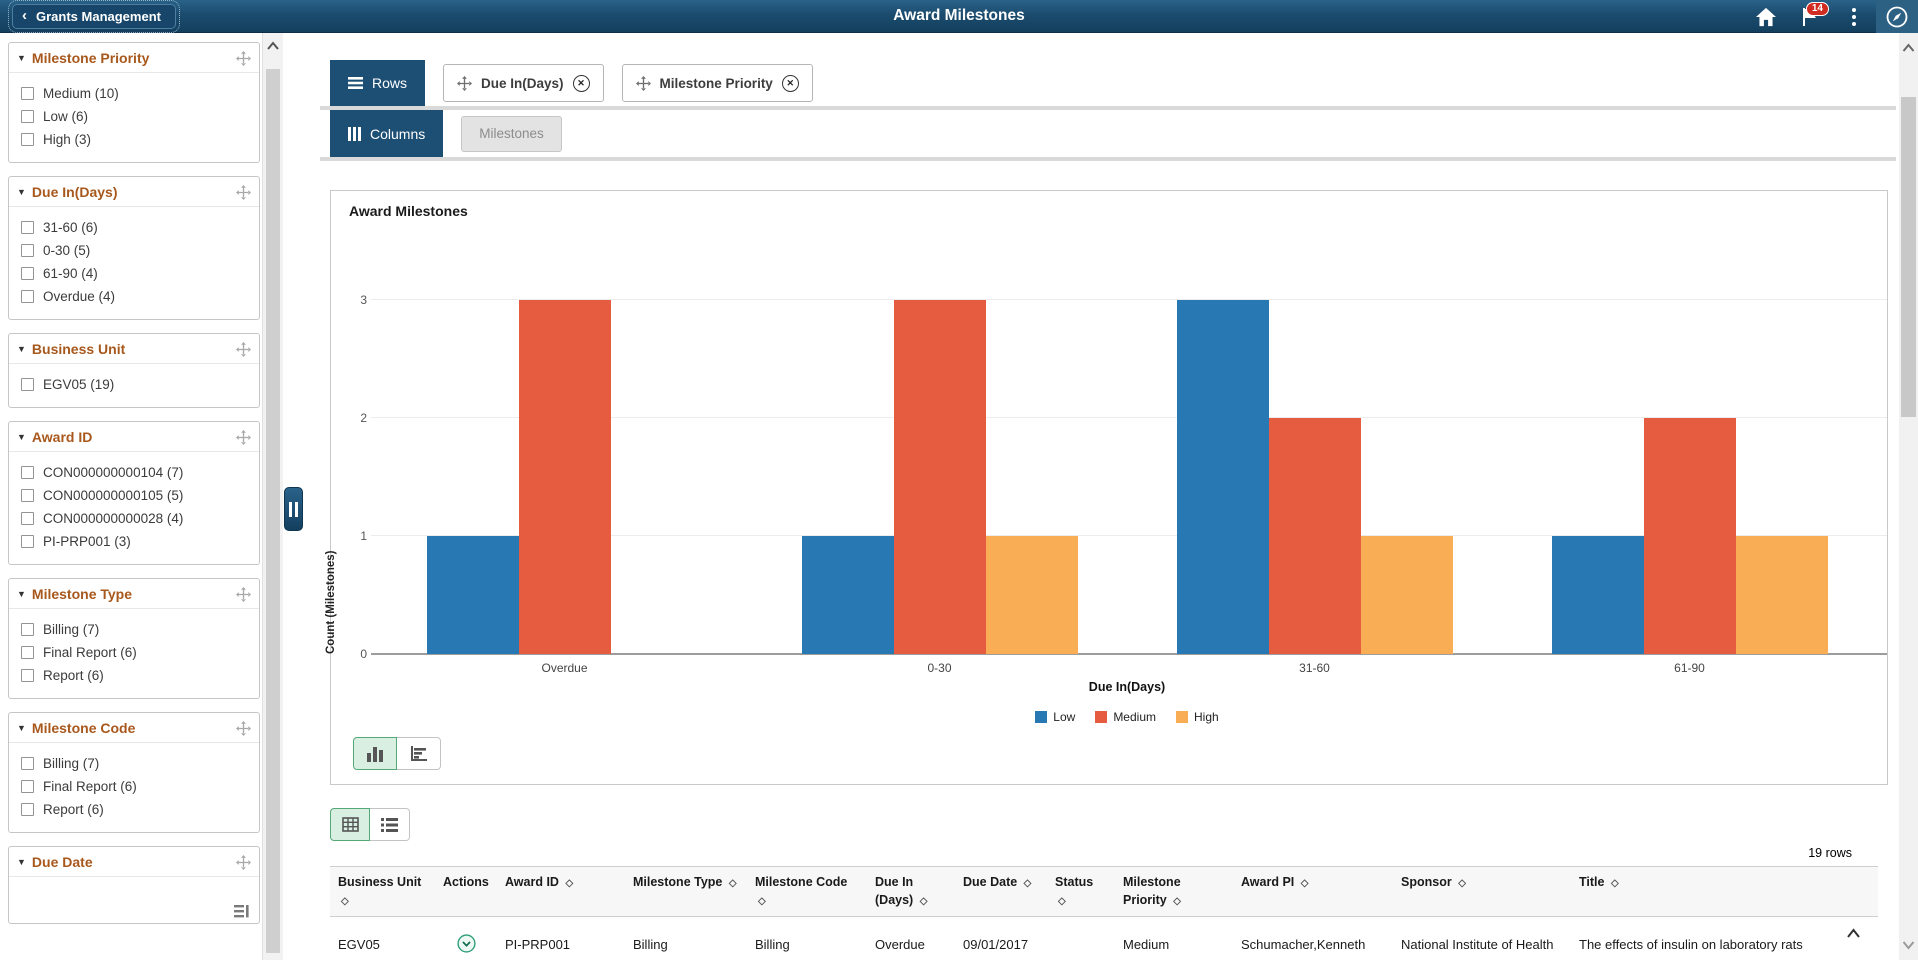  Describe the element at coordinates (134, 594) in the screenshot. I see `facet-header: ▼ Milestone Type` at that location.